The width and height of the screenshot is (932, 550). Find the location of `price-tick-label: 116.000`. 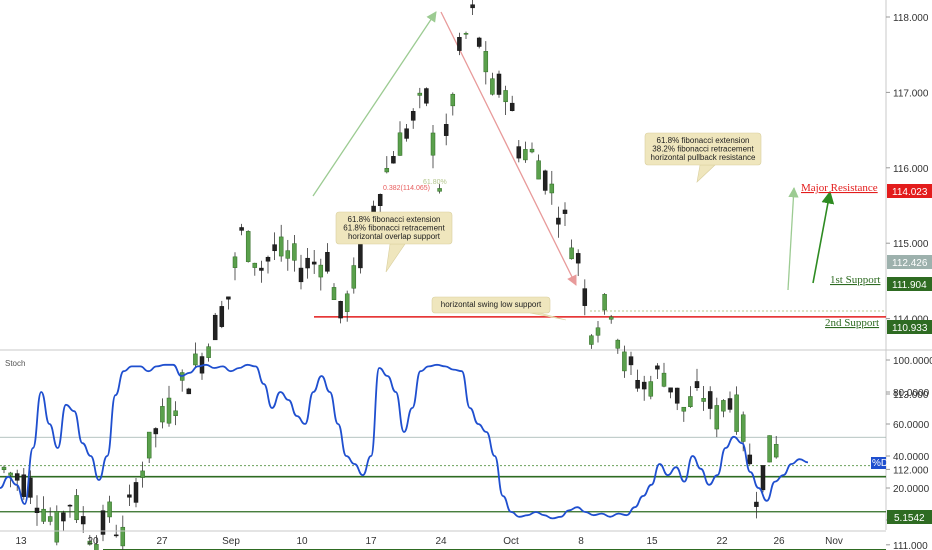

price-tick-label: 116.000 is located at coordinates (911, 169).